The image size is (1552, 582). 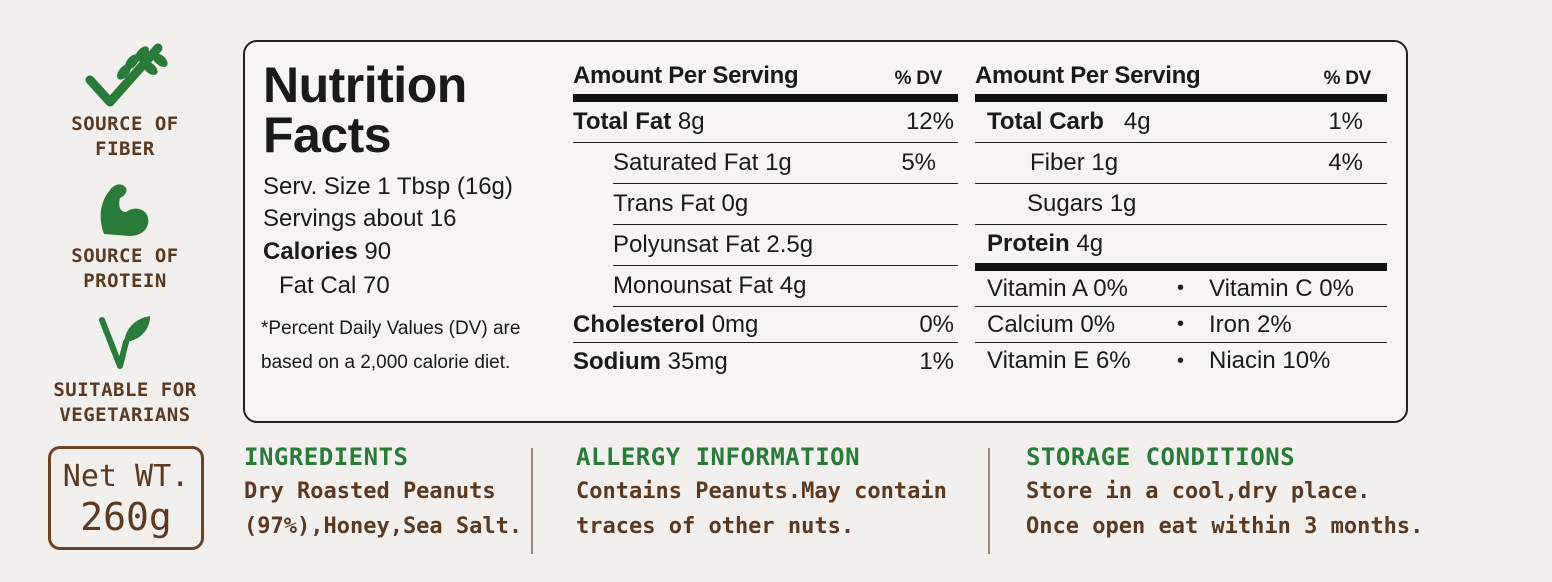 What do you see at coordinates (1088, 75) in the screenshot?
I see `amount-per-serving-heading-right: Amount Per Serving` at bounding box center [1088, 75].